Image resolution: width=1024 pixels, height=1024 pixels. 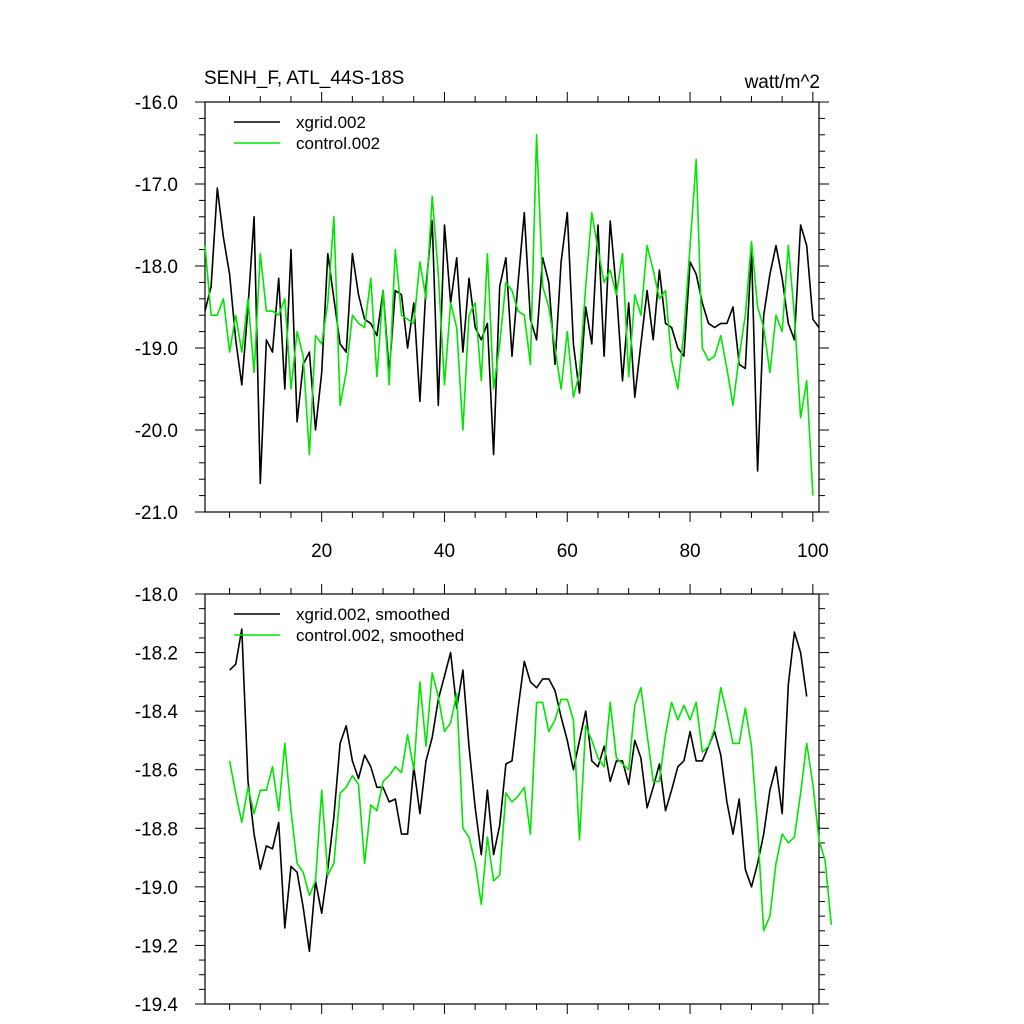 I want to click on y-tick-label: -19.2, so click(x=156, y=946).